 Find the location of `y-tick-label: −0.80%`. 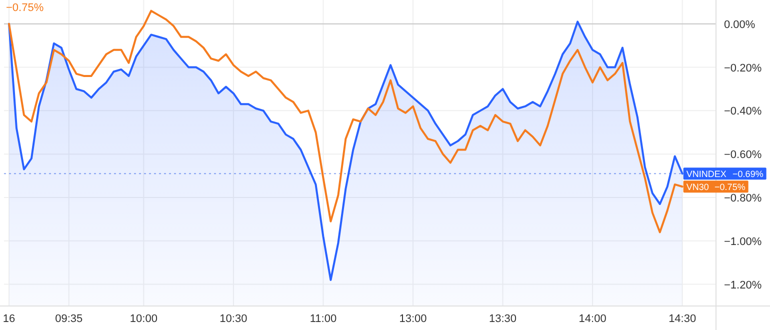

y-tick-label: −0.80% is located at coordinates (743, 198).